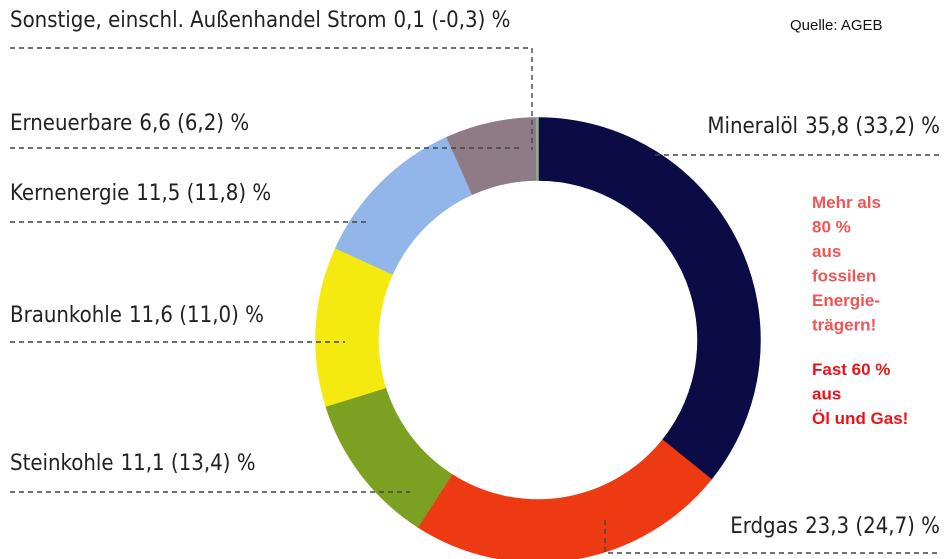  What do you see at coordinates (844, 276) in the screenshot?
I see `annotation: fossilen` at bounding box center [844, 276].